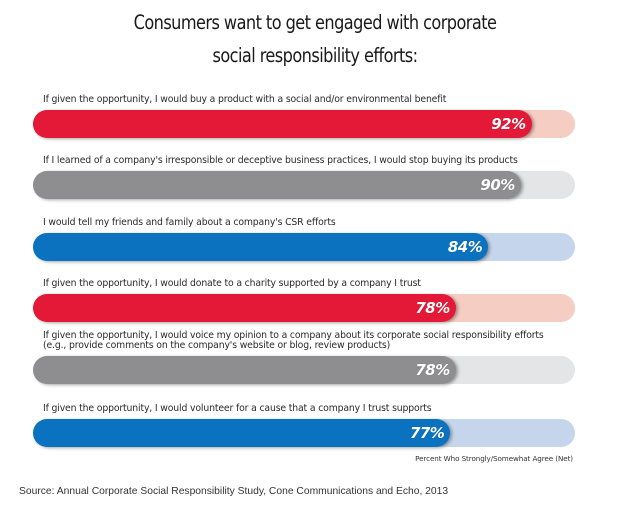 This screenshot has height=508, width=630. What do you see at coordinates (427, 433) in the screenshot?
I see `bar-value-label: 77%` at bounding box center [427, 433].